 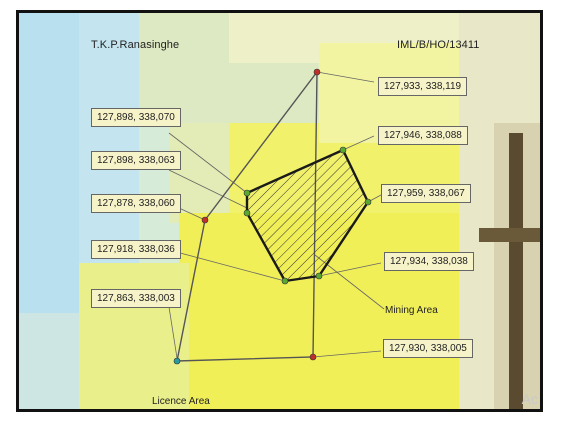 What do you see at coordinates (136, 203) in the screenshot?
I see `label-127878-338060: 127,878, 338,060` at bounding box center [136, 203].